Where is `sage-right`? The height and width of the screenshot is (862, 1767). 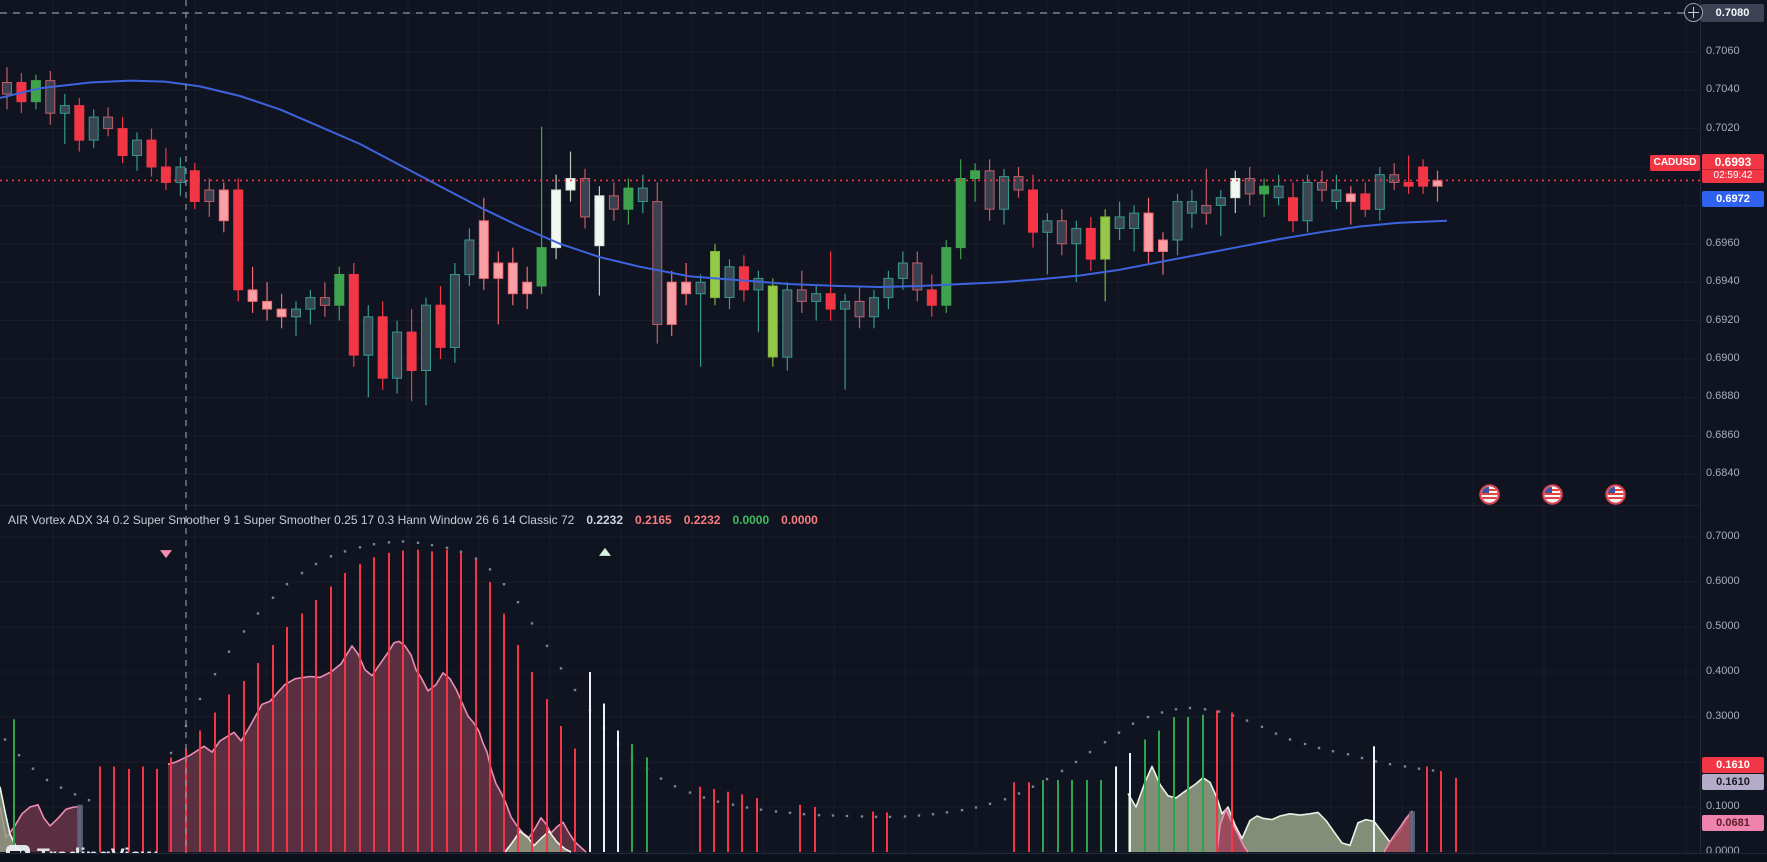
sage-right is located at coordinates (1270, 809).